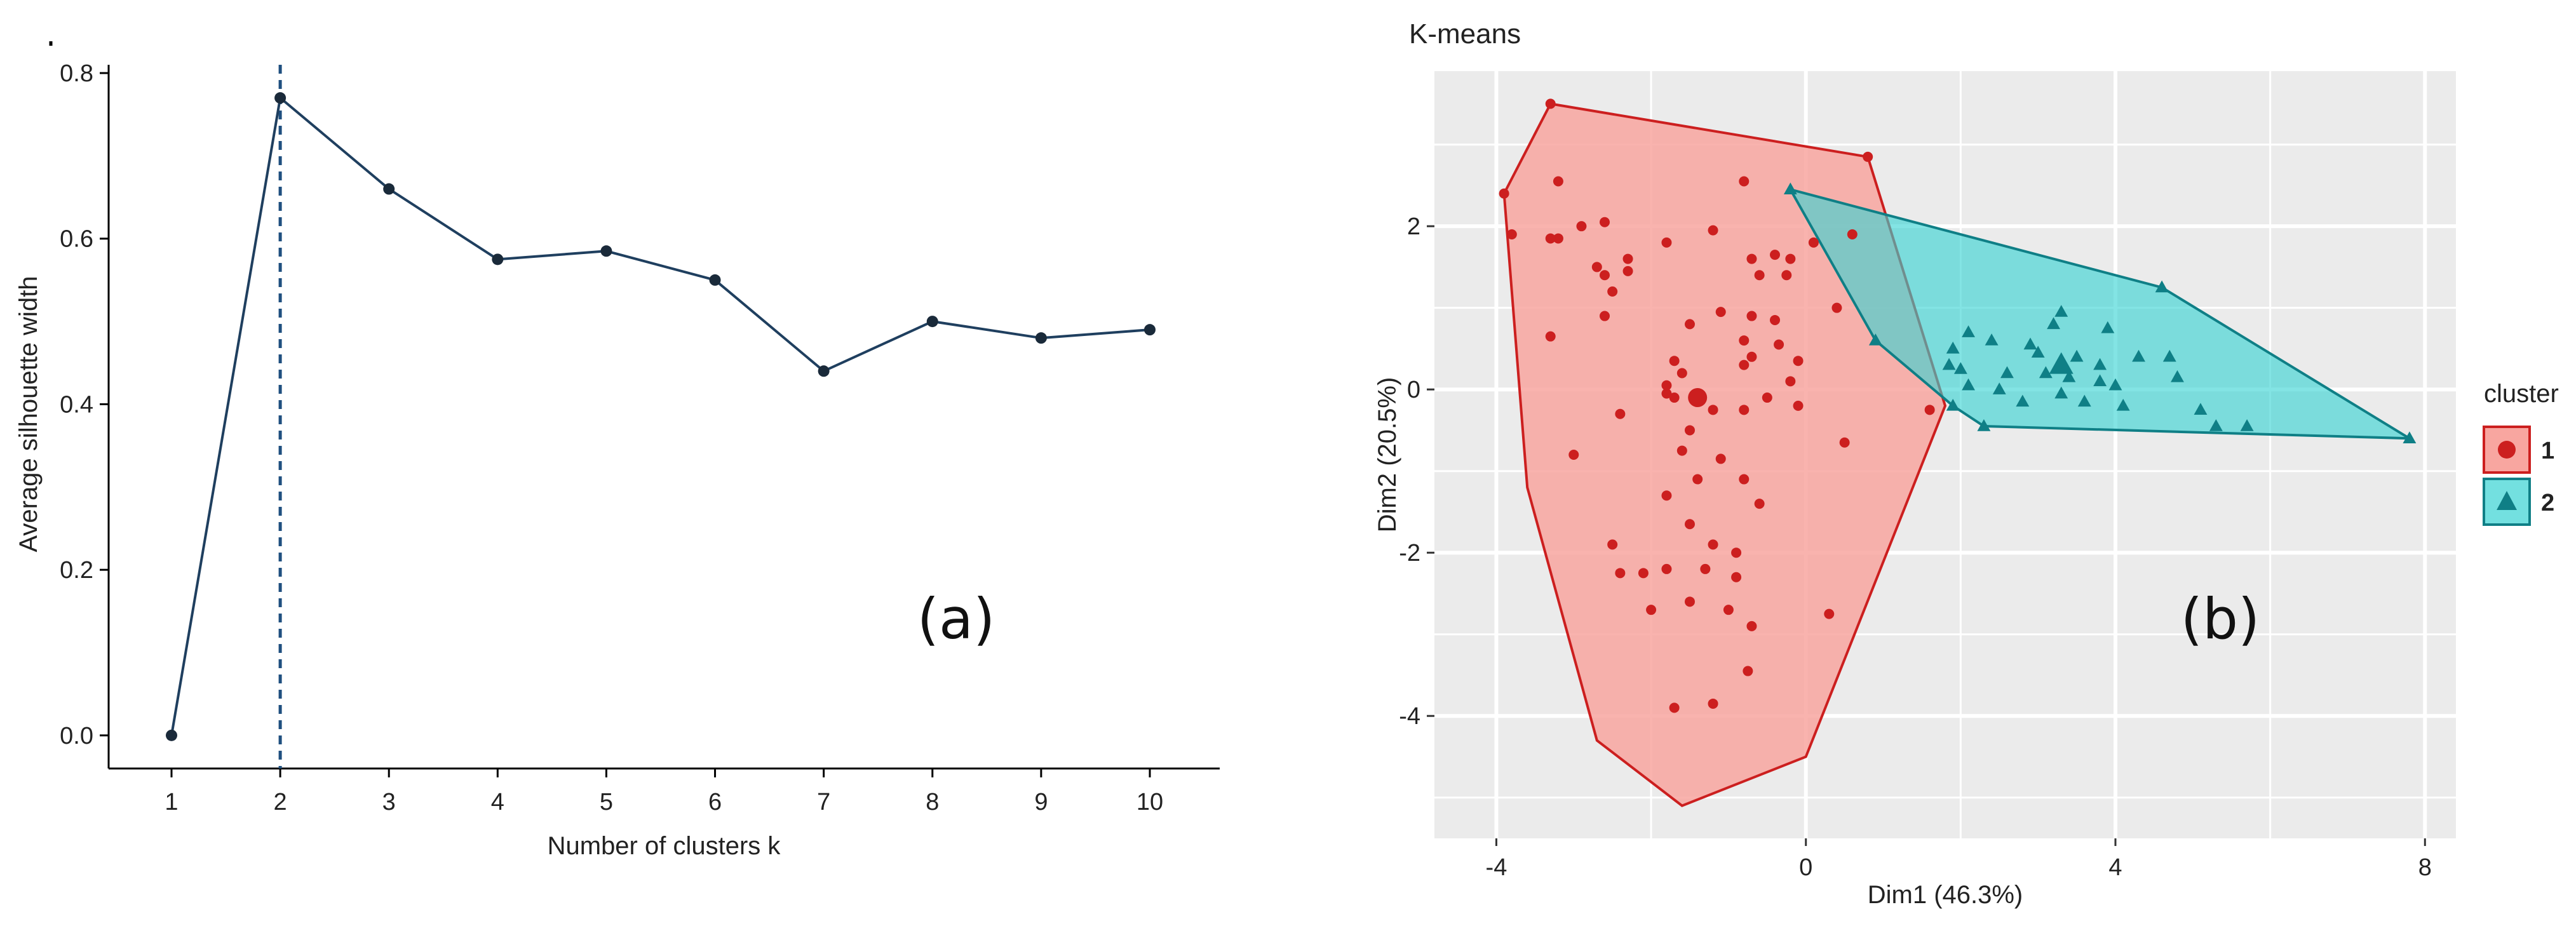  Describe the element at coordinates (2521, 394) in the screenshot. I see `legend-title: cluster` at that location.